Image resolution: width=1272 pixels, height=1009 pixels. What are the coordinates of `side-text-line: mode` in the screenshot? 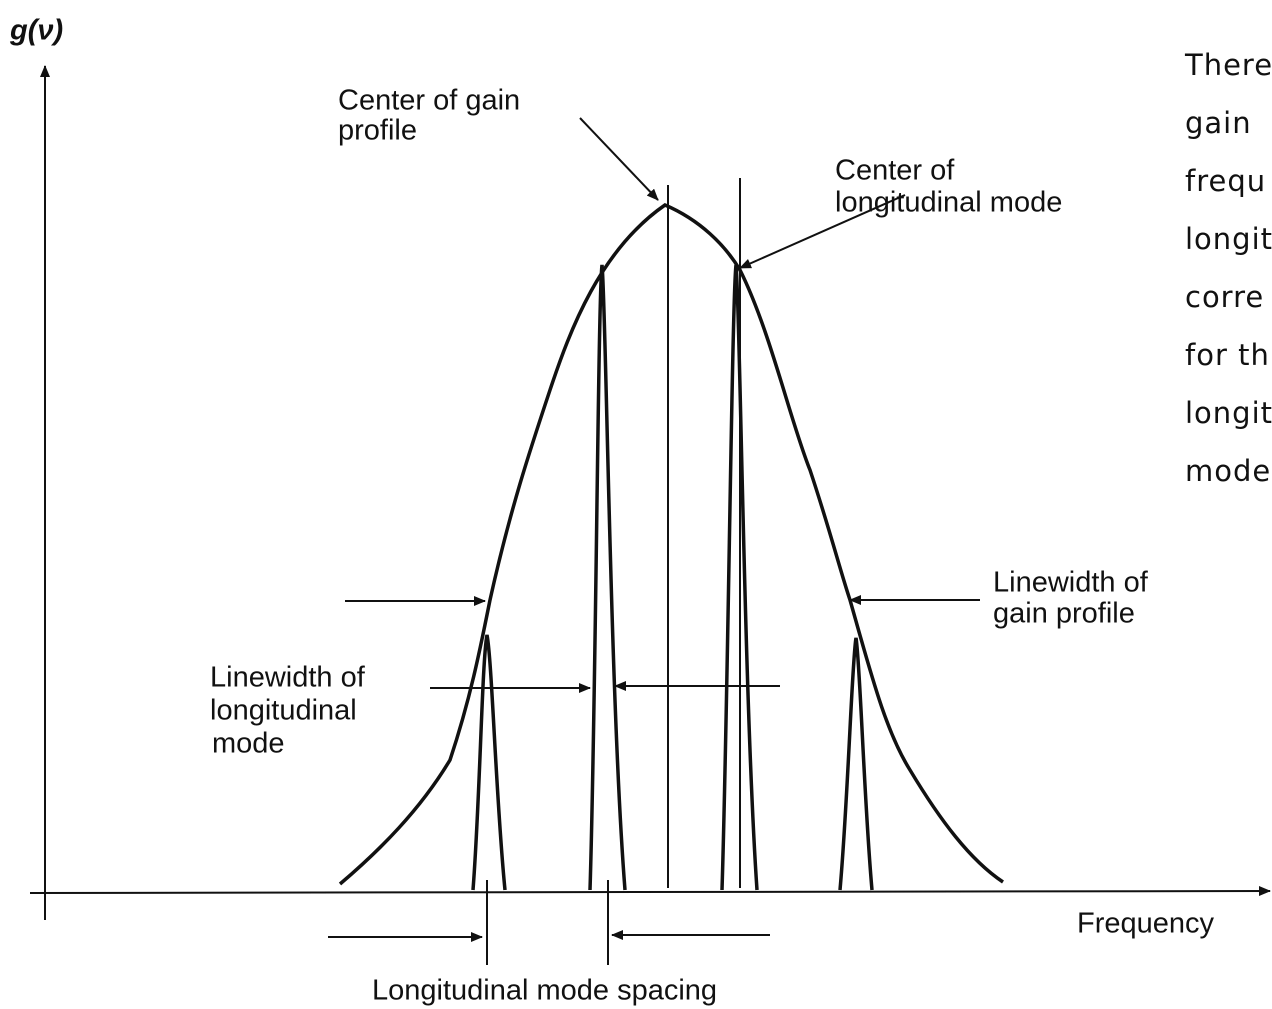 It's located at (1228, 471).